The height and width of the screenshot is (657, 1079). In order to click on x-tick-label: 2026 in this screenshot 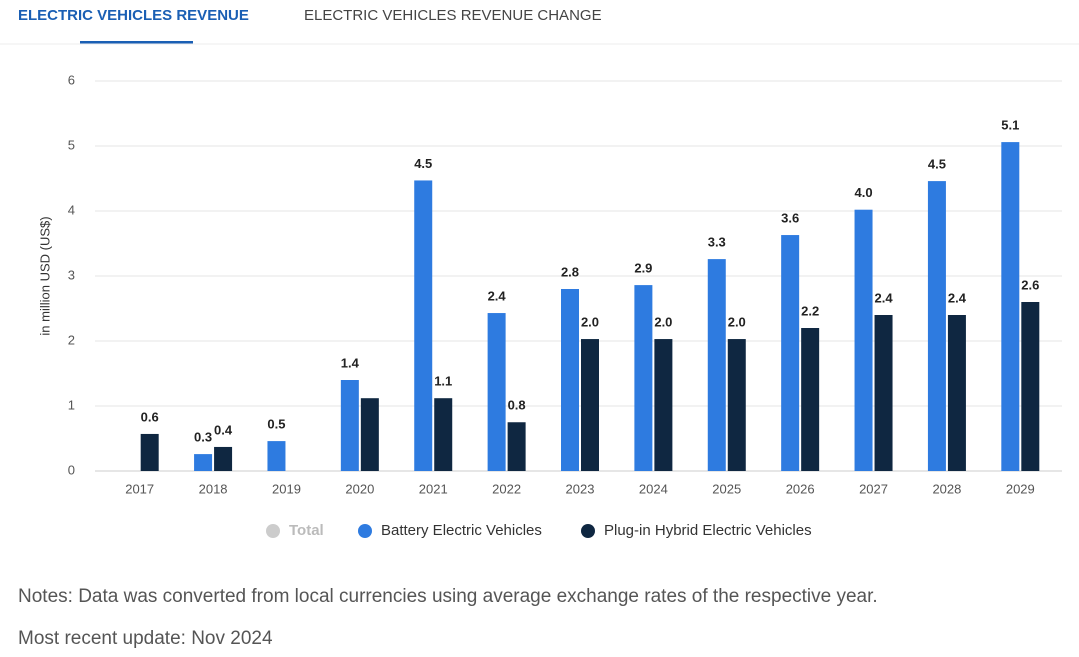, I will do `click(800, 488)`.